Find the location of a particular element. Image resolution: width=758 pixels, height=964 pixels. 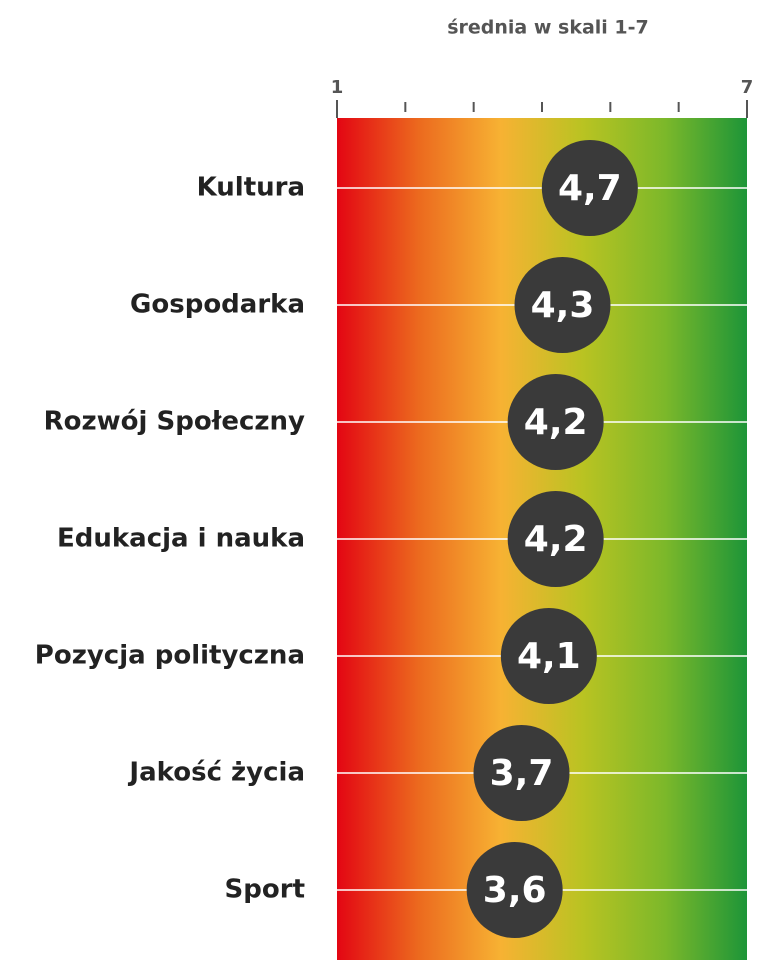

x-tick-label: 7 is located at coordinates (747, 87).